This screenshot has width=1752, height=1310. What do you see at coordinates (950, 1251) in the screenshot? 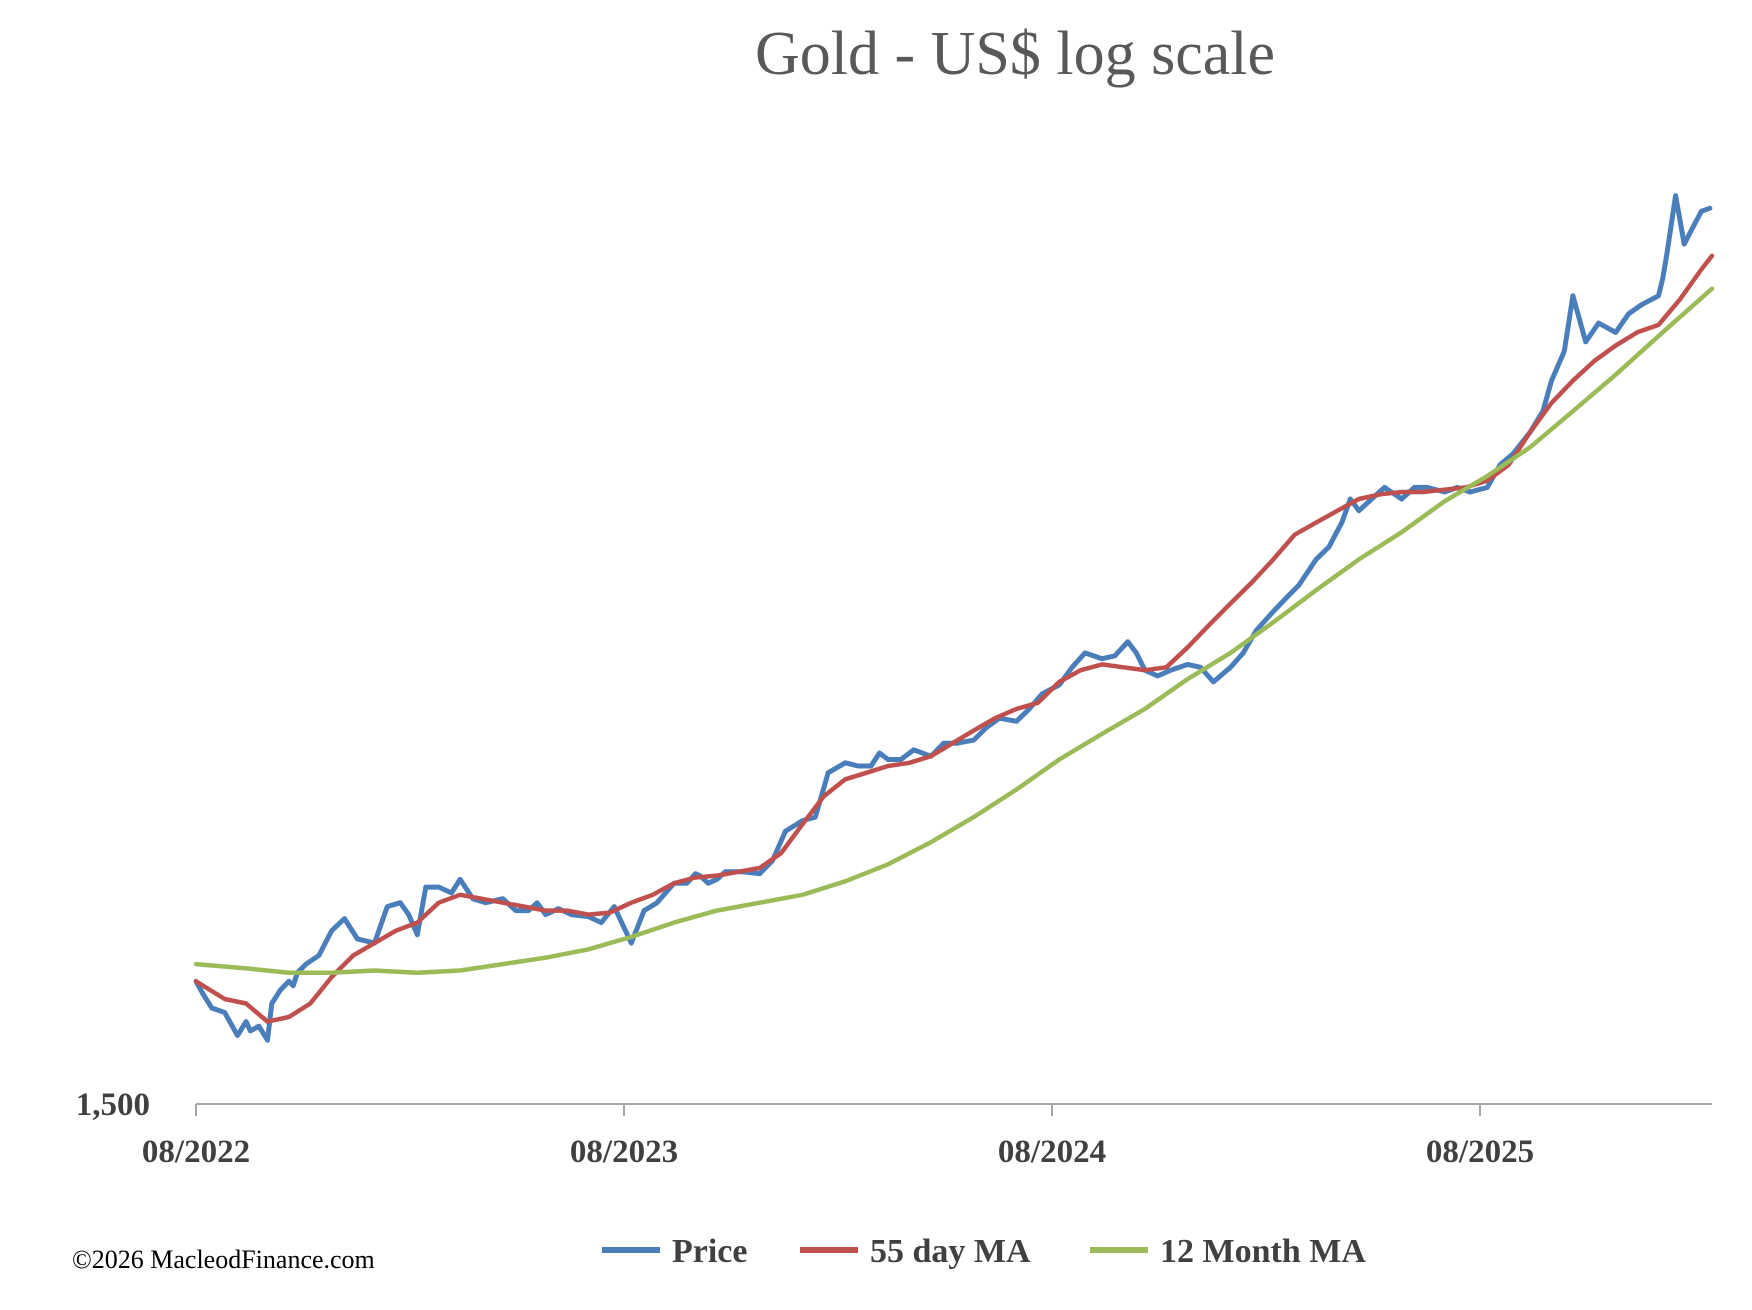
I see `legend-label-55-day-ma: 55 day MA` at bounding box center [950, 1251].